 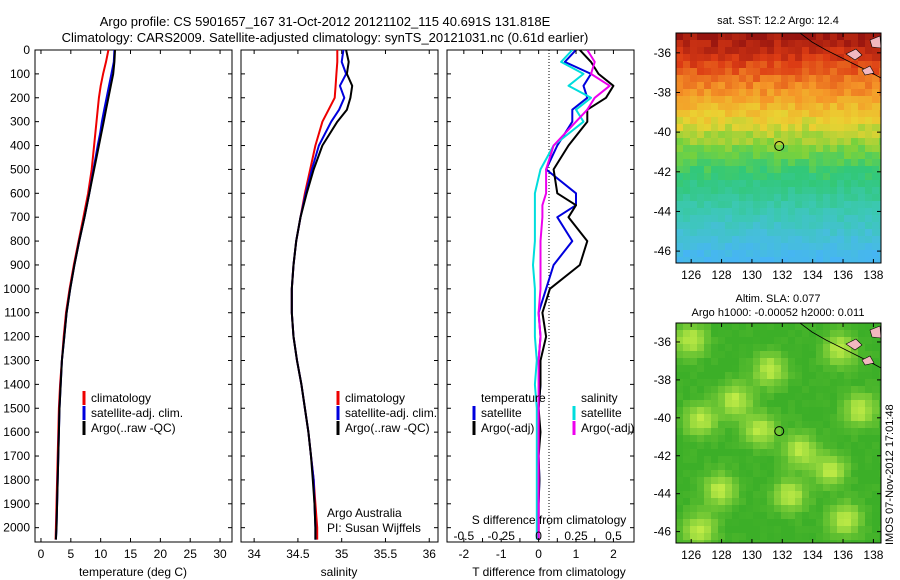 I want to click on y-tick-label: 1000, so click(x=16, y=289).